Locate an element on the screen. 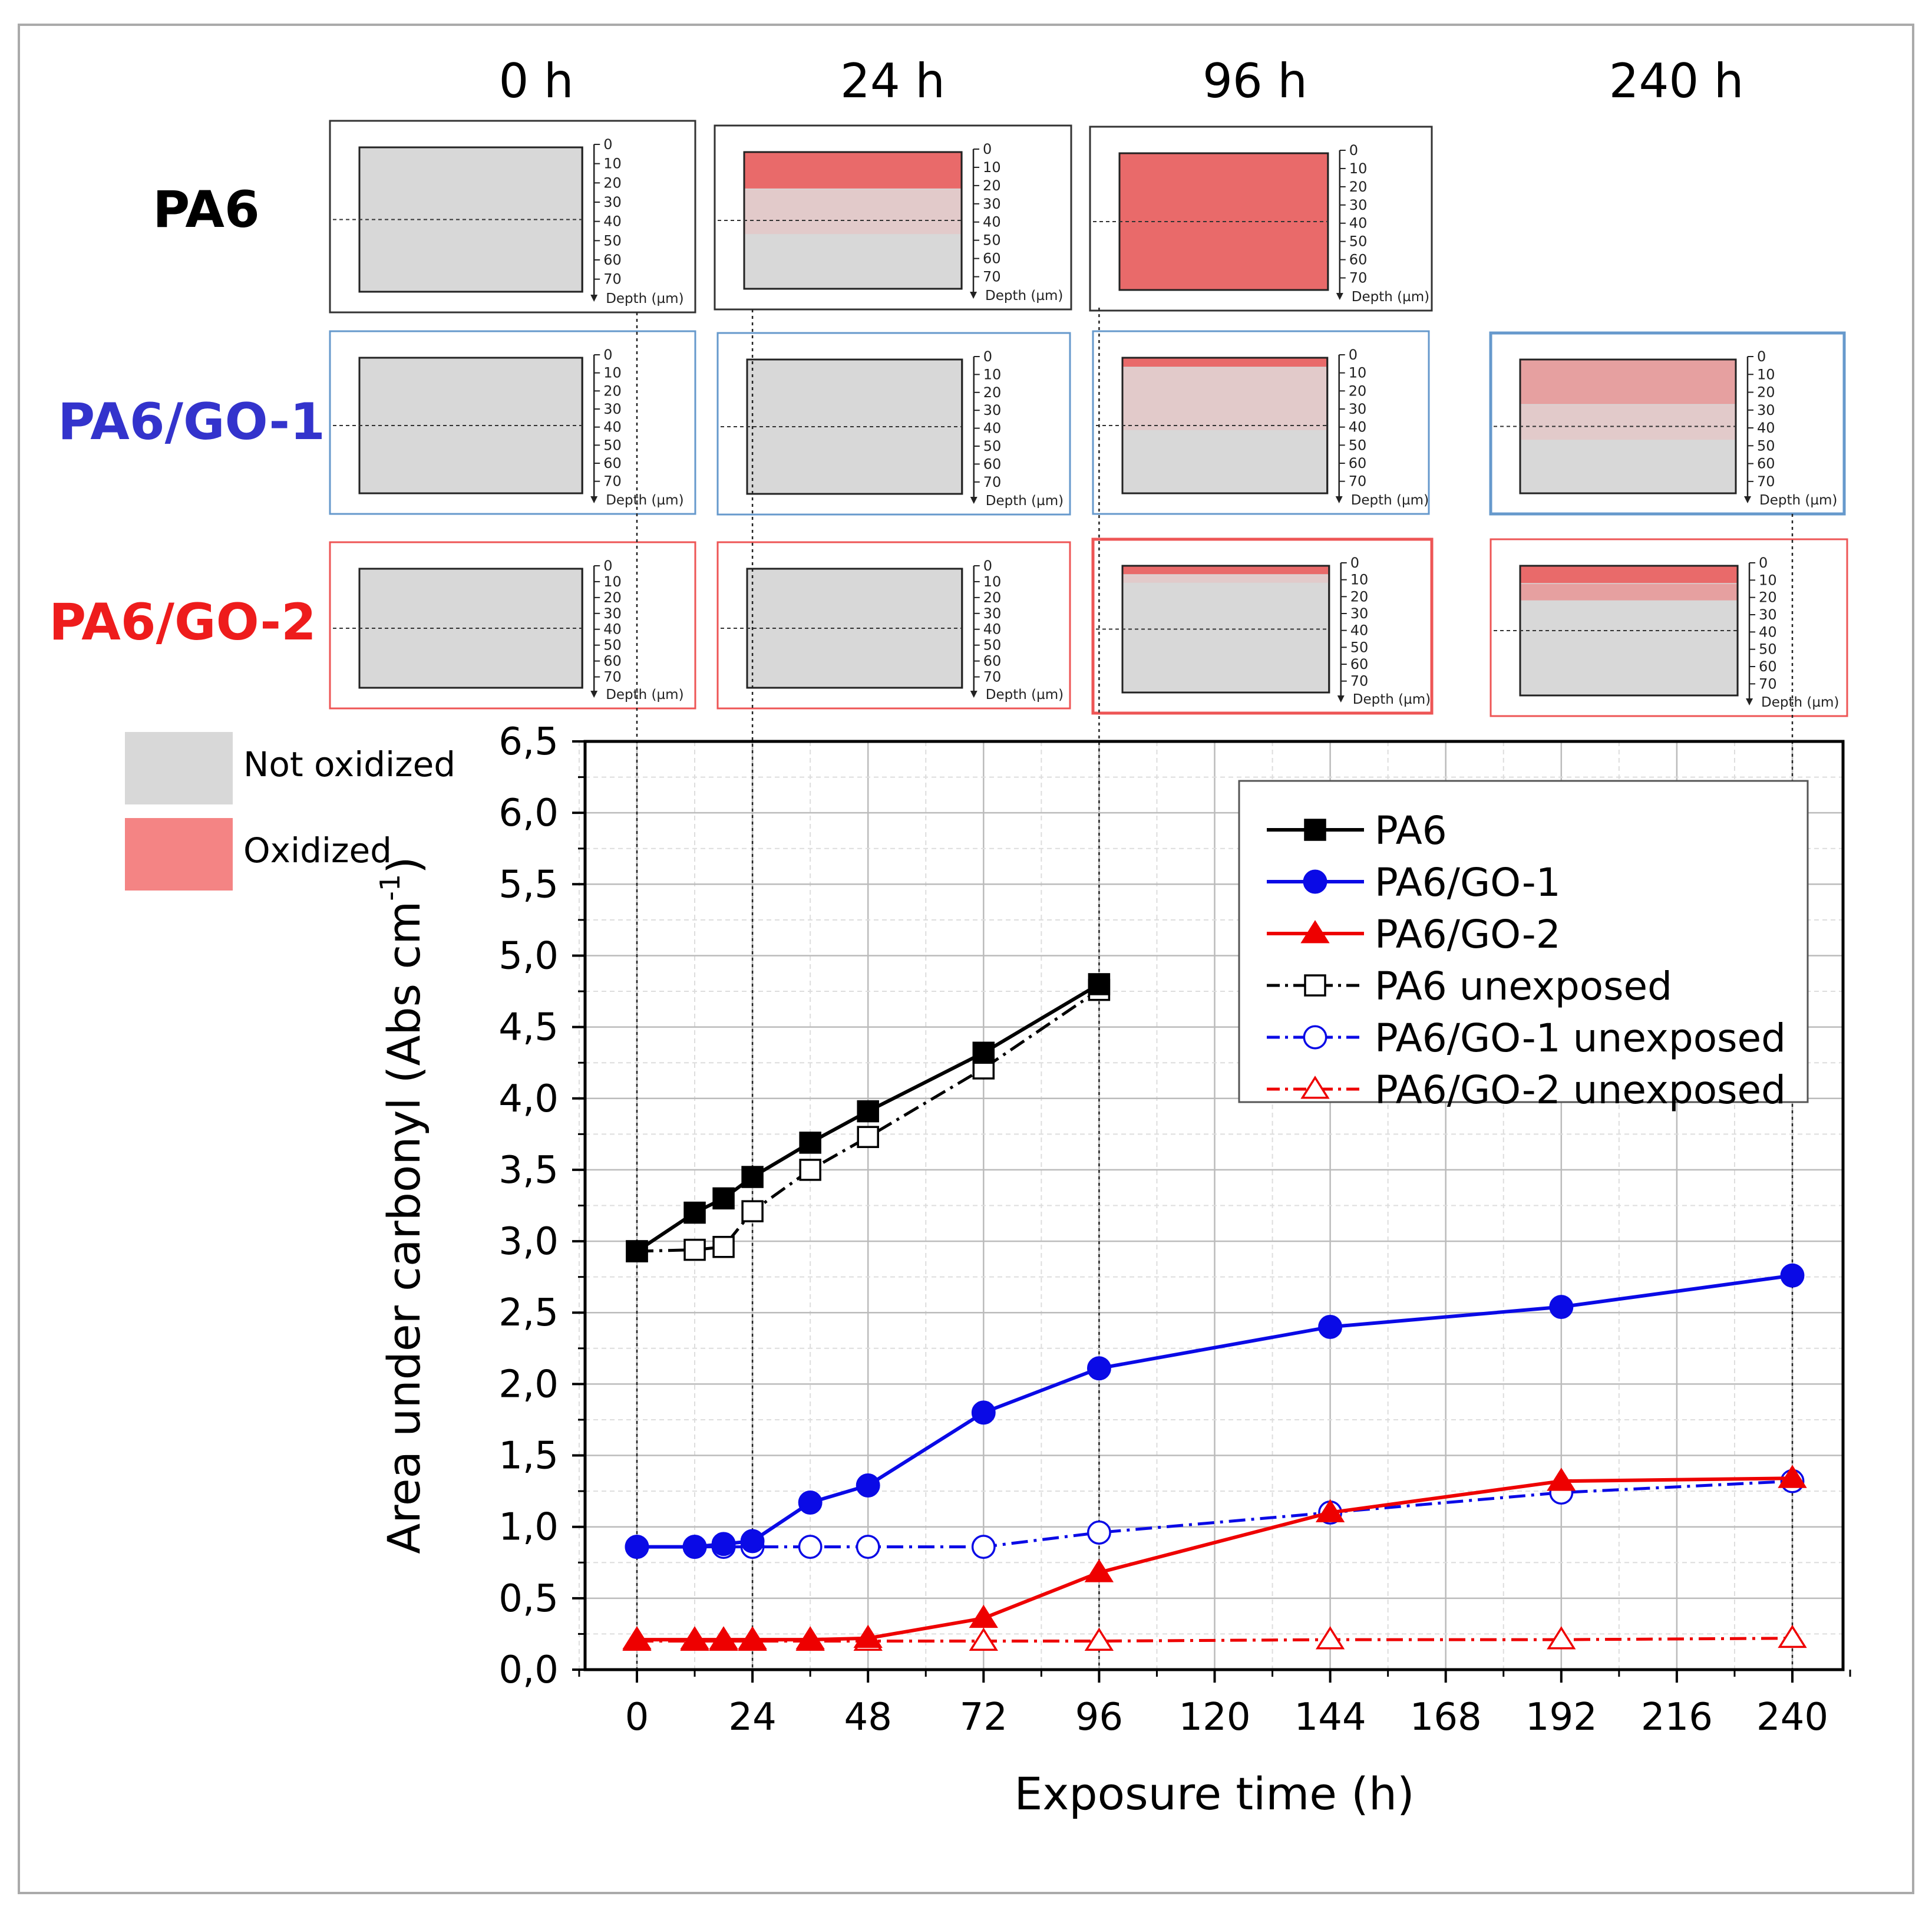 The image size is (1932, 1916). y-tick-label: 5,5 is located at coordinates (528, 884).